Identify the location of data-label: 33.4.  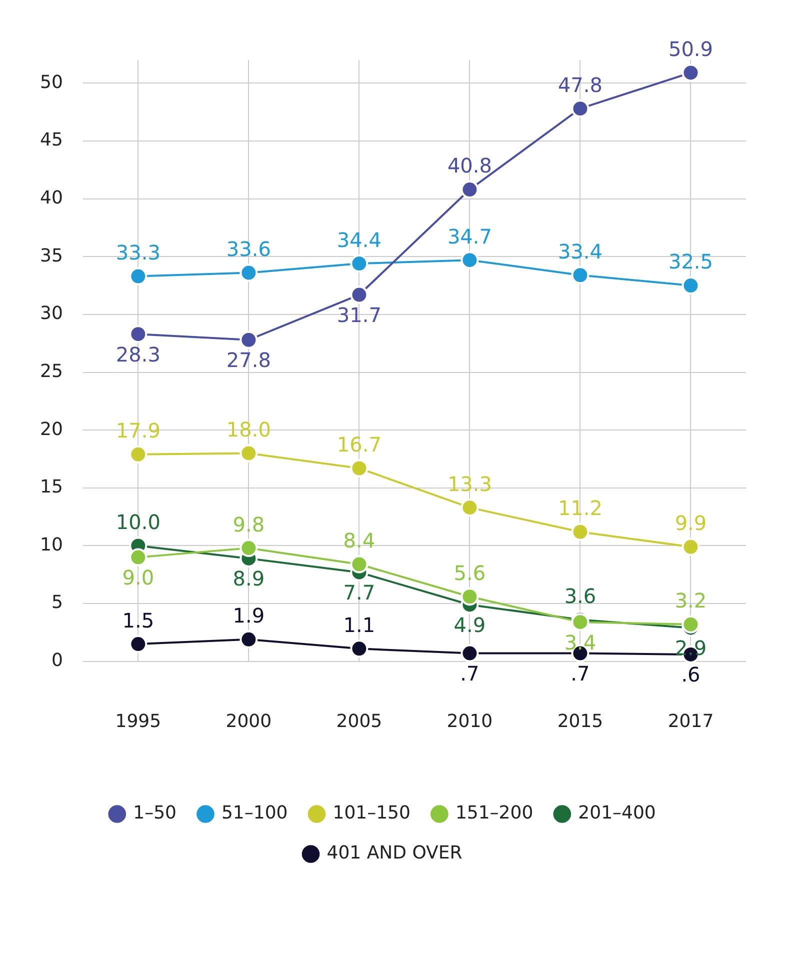
(580, 251).